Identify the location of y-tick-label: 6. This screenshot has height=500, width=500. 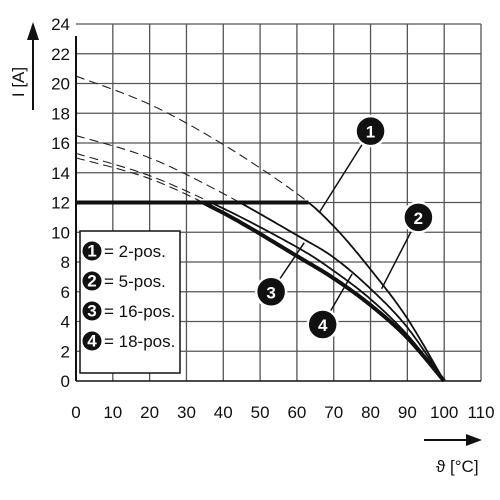
(65, 292).